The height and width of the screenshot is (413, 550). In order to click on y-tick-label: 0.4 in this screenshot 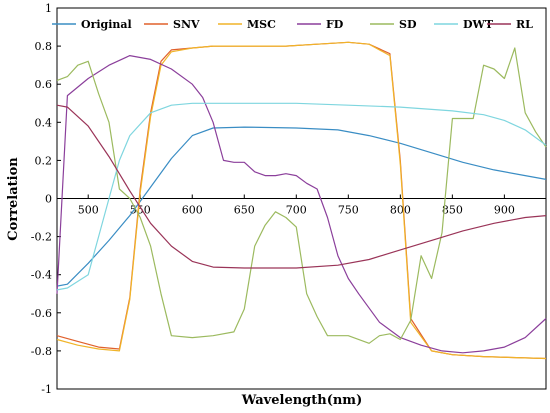, I will do `click(44, 122)`.